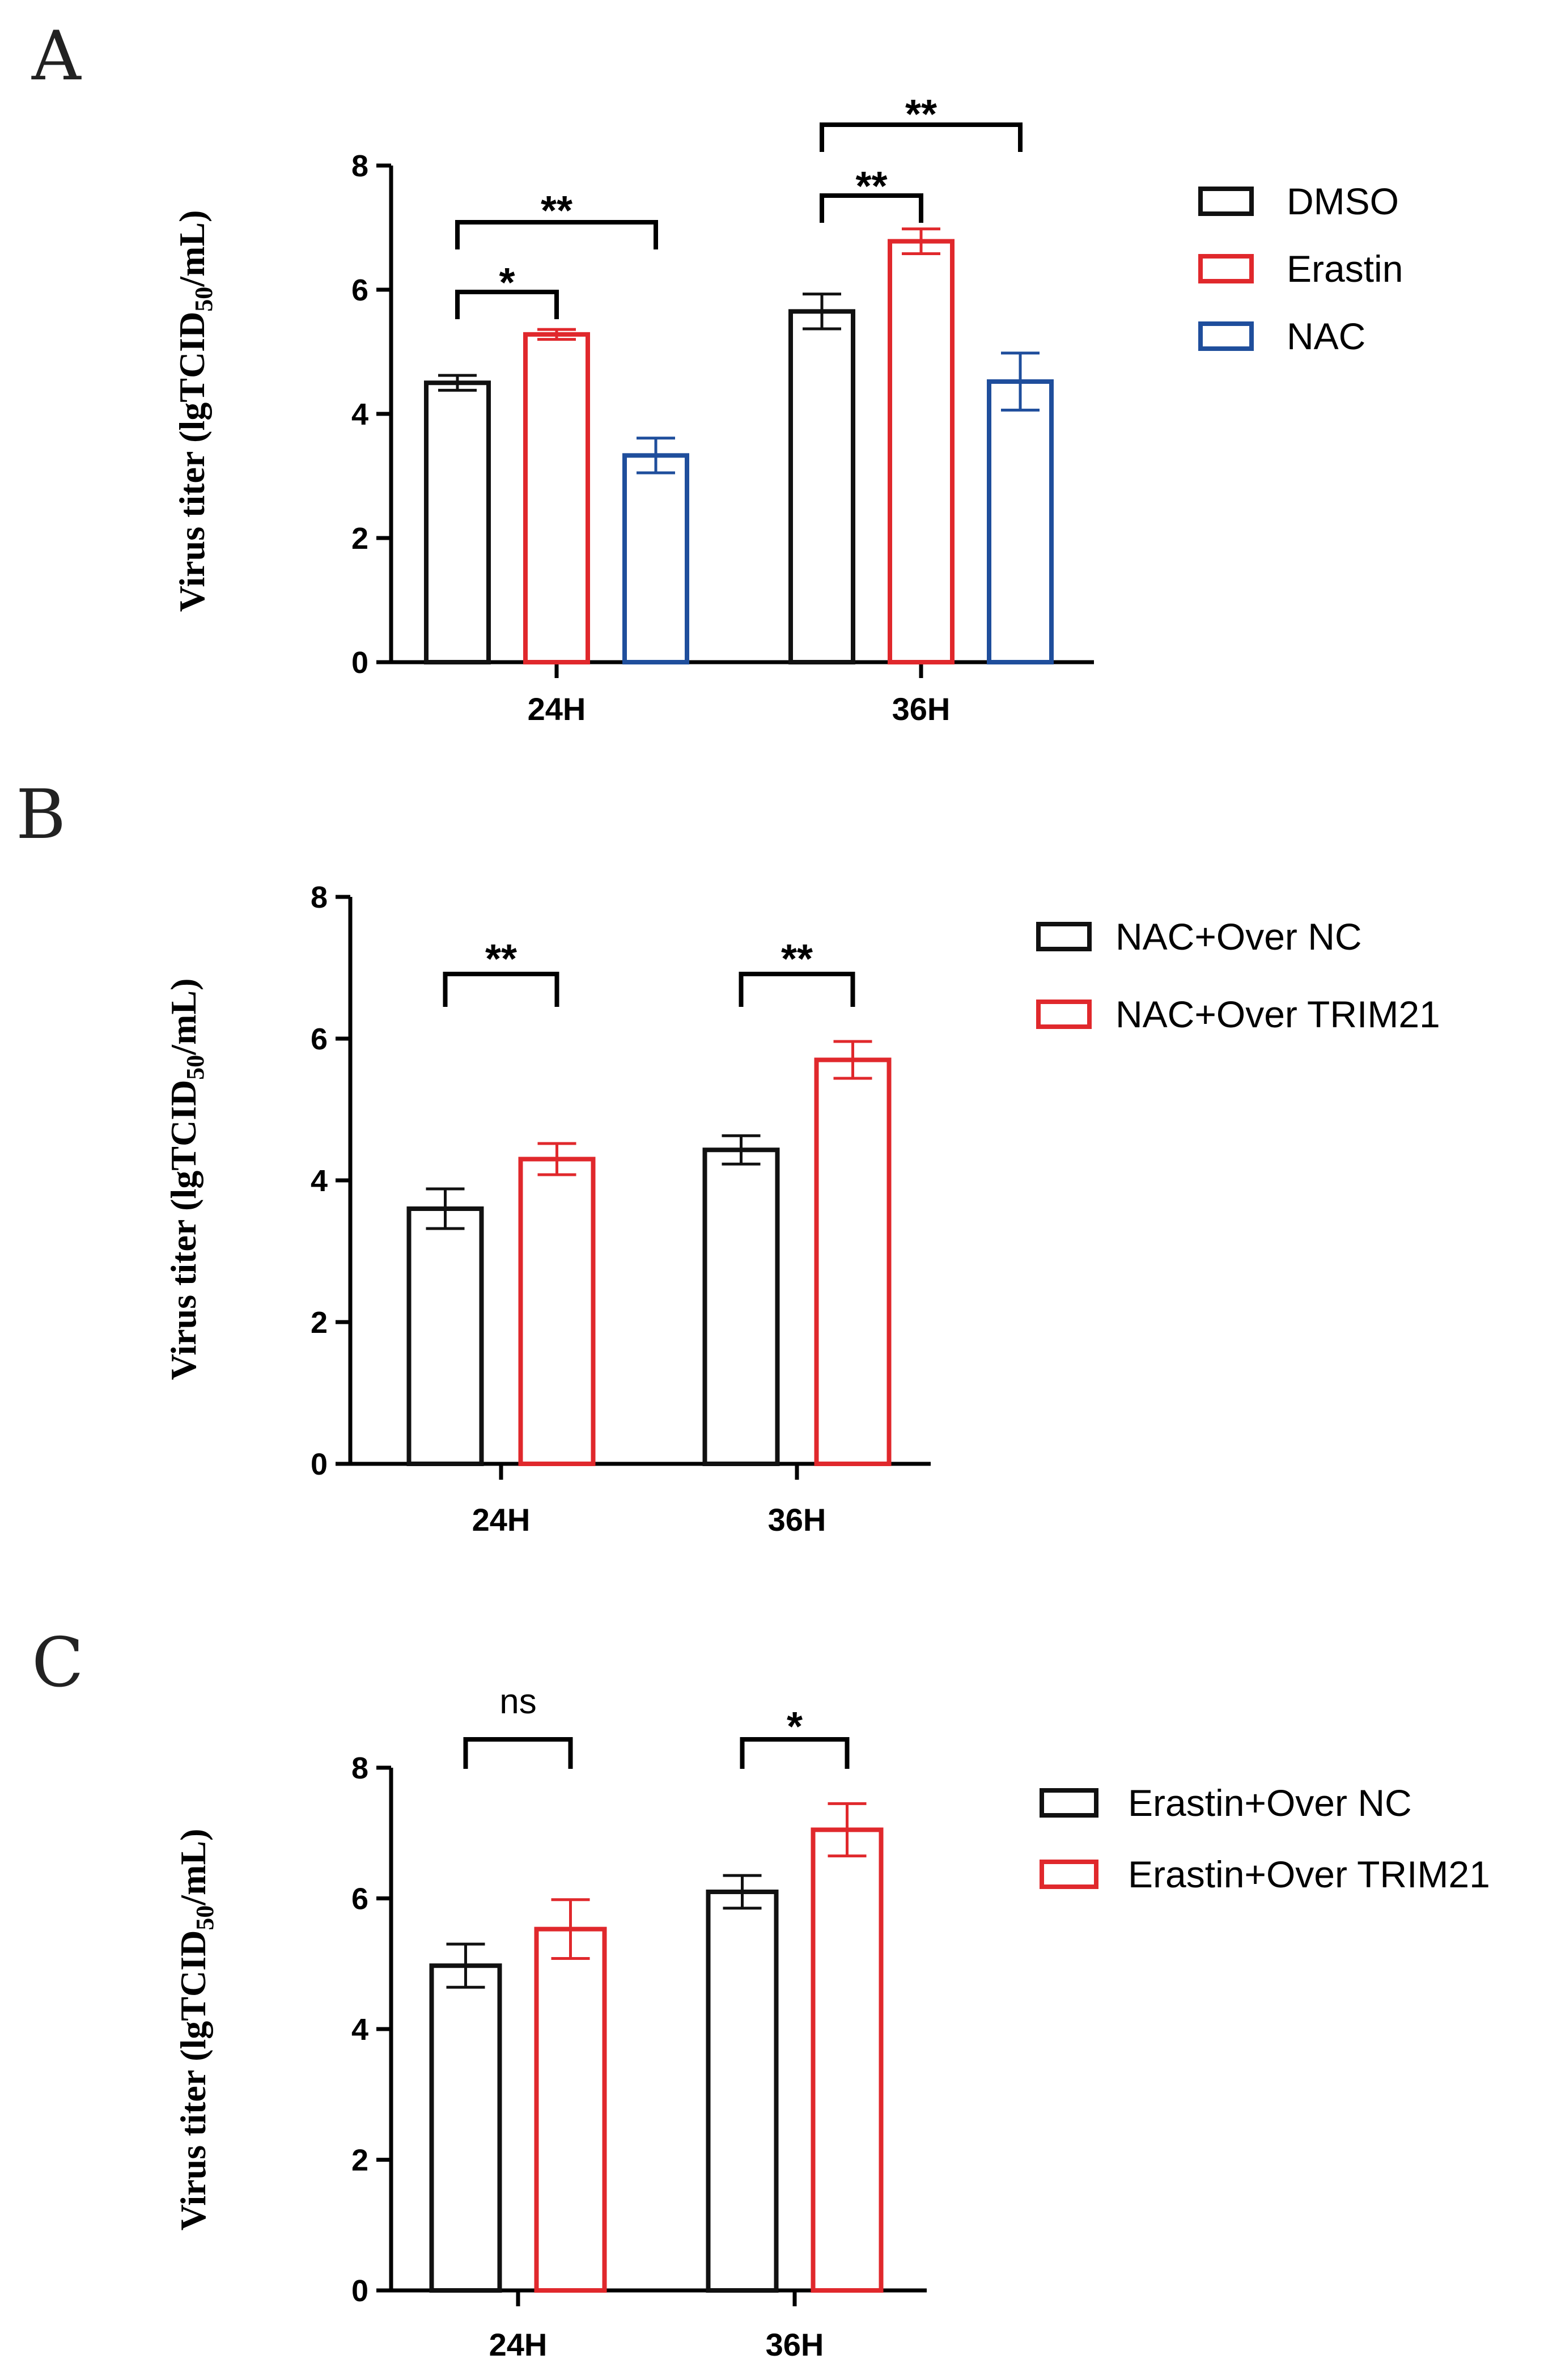 Image resolution: width=1561 pixels, height=2380 pixels. Describe the element at coordinates (1238, 937) in the screenshot. I see `legend-label: NAC+Over NC` at that location.